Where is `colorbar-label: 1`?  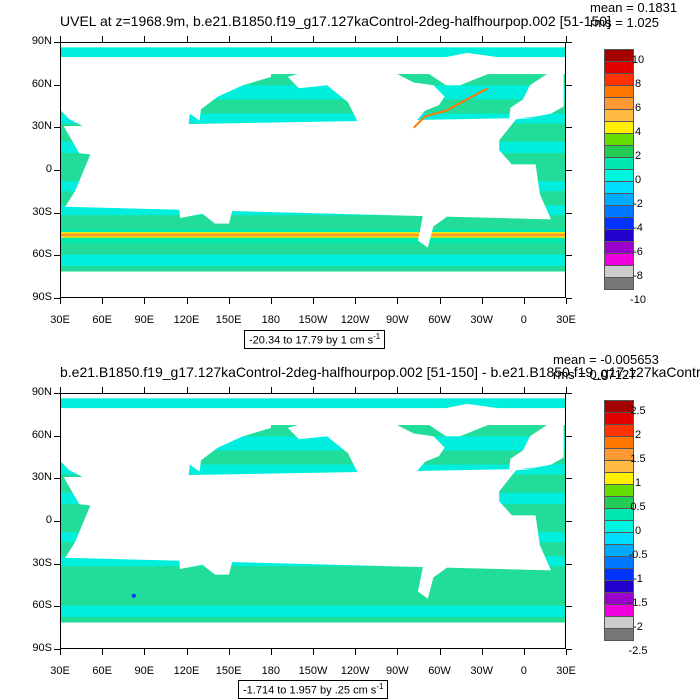 colorbar-label: 1 is located at coordinates (638, 483).